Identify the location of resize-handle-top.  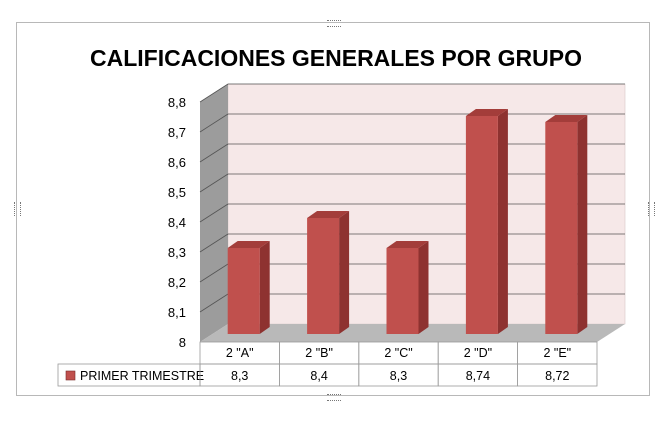
(334, 23).